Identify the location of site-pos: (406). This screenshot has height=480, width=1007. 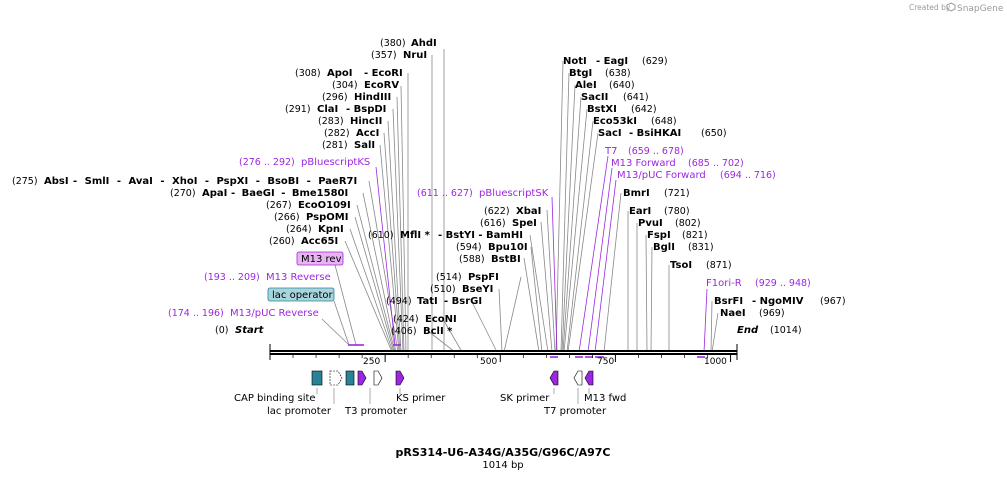
(404, 331).